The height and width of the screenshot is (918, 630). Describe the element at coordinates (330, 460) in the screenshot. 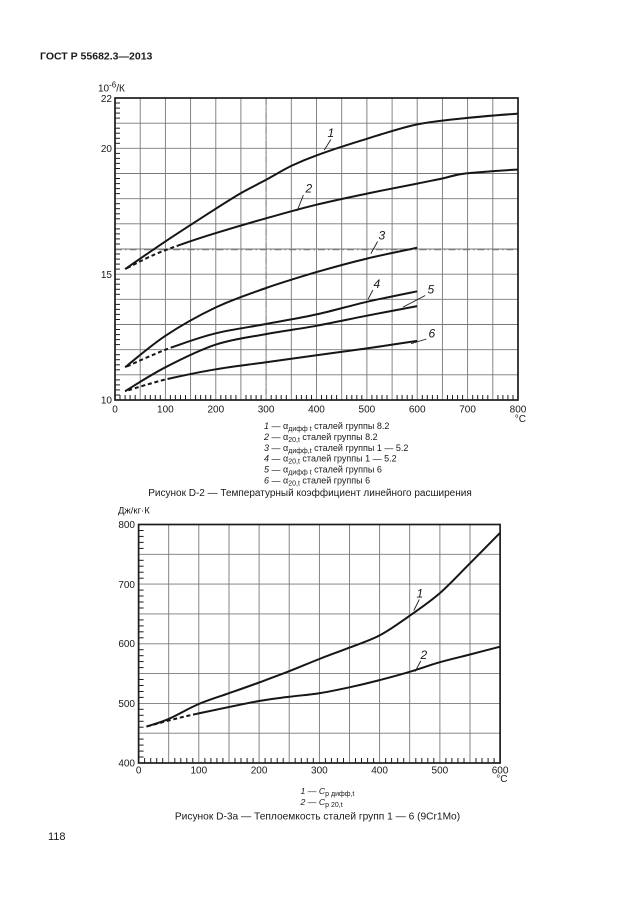

I see `svg-text:4 — α20,t сталей группы 1 — 5.: 4 — α20,t сталей группы 1 — 5.2` at that location.